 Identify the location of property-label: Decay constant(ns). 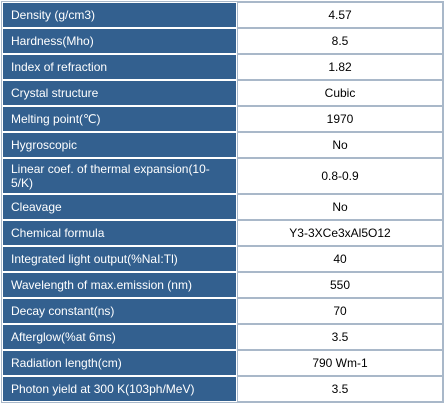
(119, 311).